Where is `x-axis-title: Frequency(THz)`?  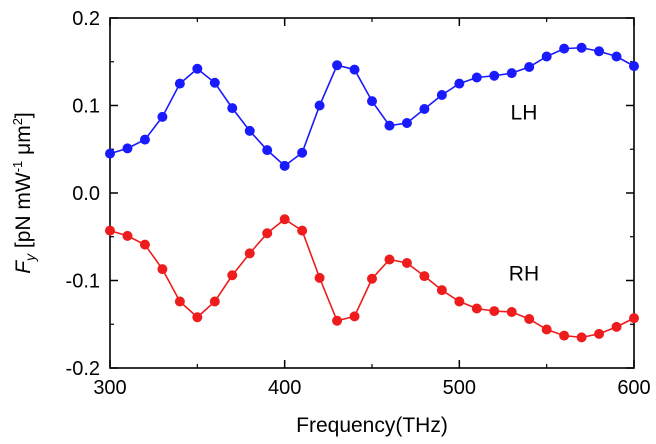
x-axis-title: Frequency(THz) is located at coordinates (372, 425).